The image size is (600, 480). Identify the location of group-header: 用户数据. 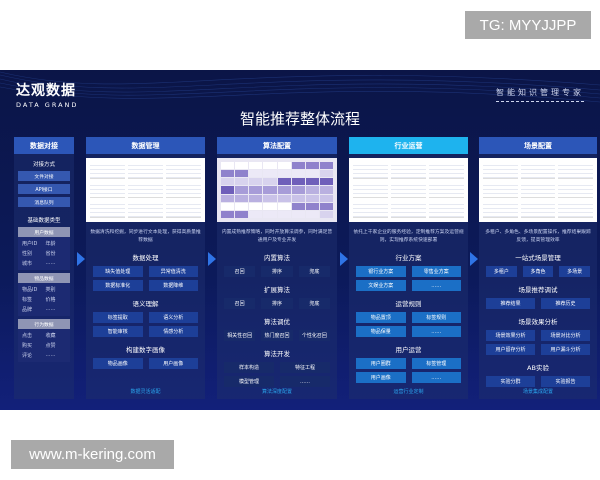
(44, 232).